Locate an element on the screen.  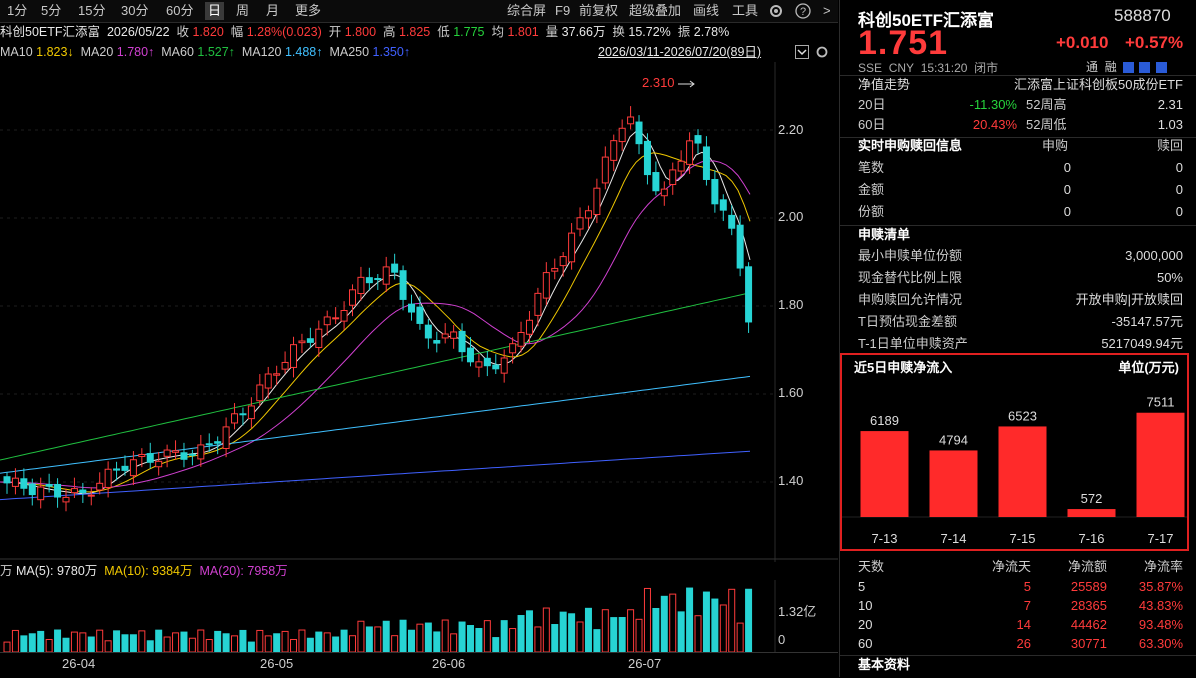
gear-icon is located at coordinates (776, 12).